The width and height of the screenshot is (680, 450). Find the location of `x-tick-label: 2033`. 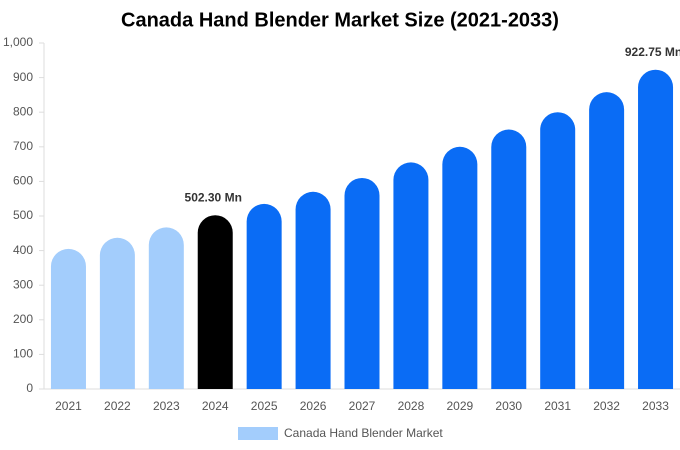

x-tick-label: 2033 is located at coordinates (655, 406).